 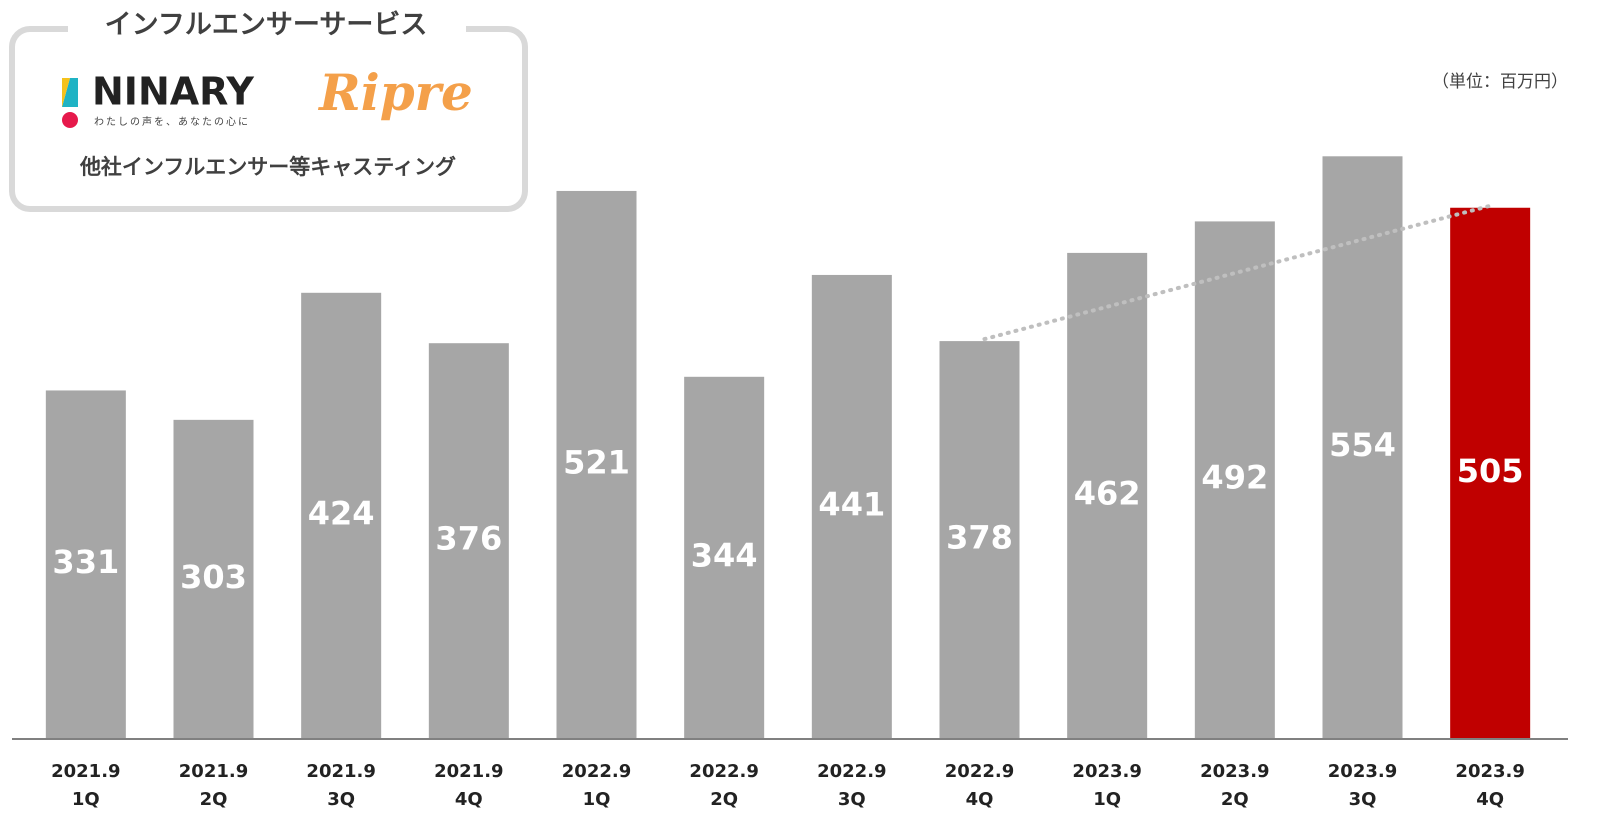 I want to click on value-label: 521, so click(x=596, y=462).